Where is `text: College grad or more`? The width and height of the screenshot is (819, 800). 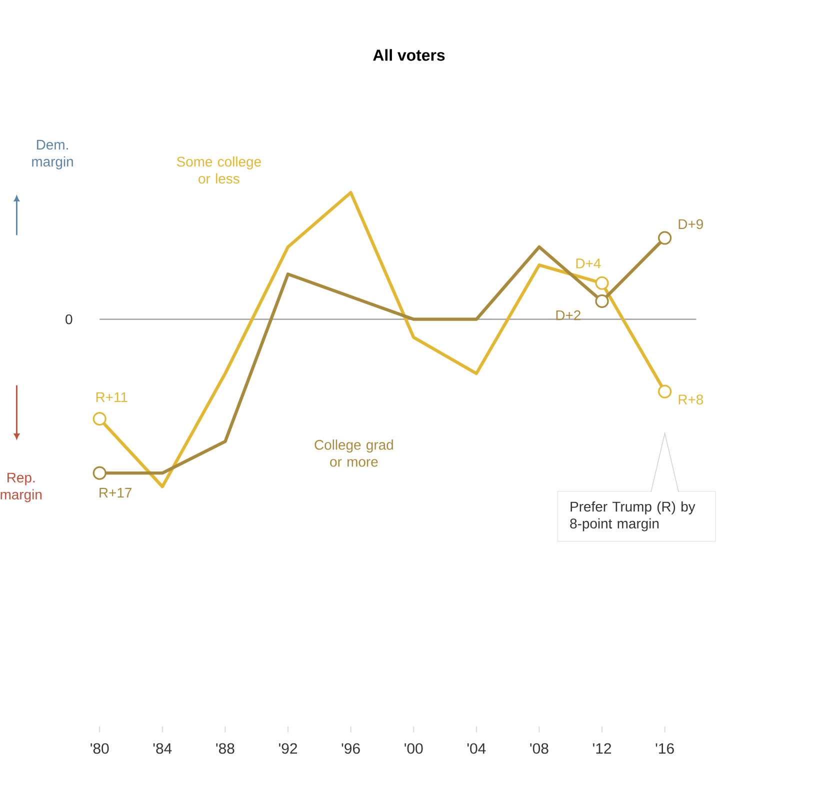
text: College grad or more is located at coordinates (353, 453).